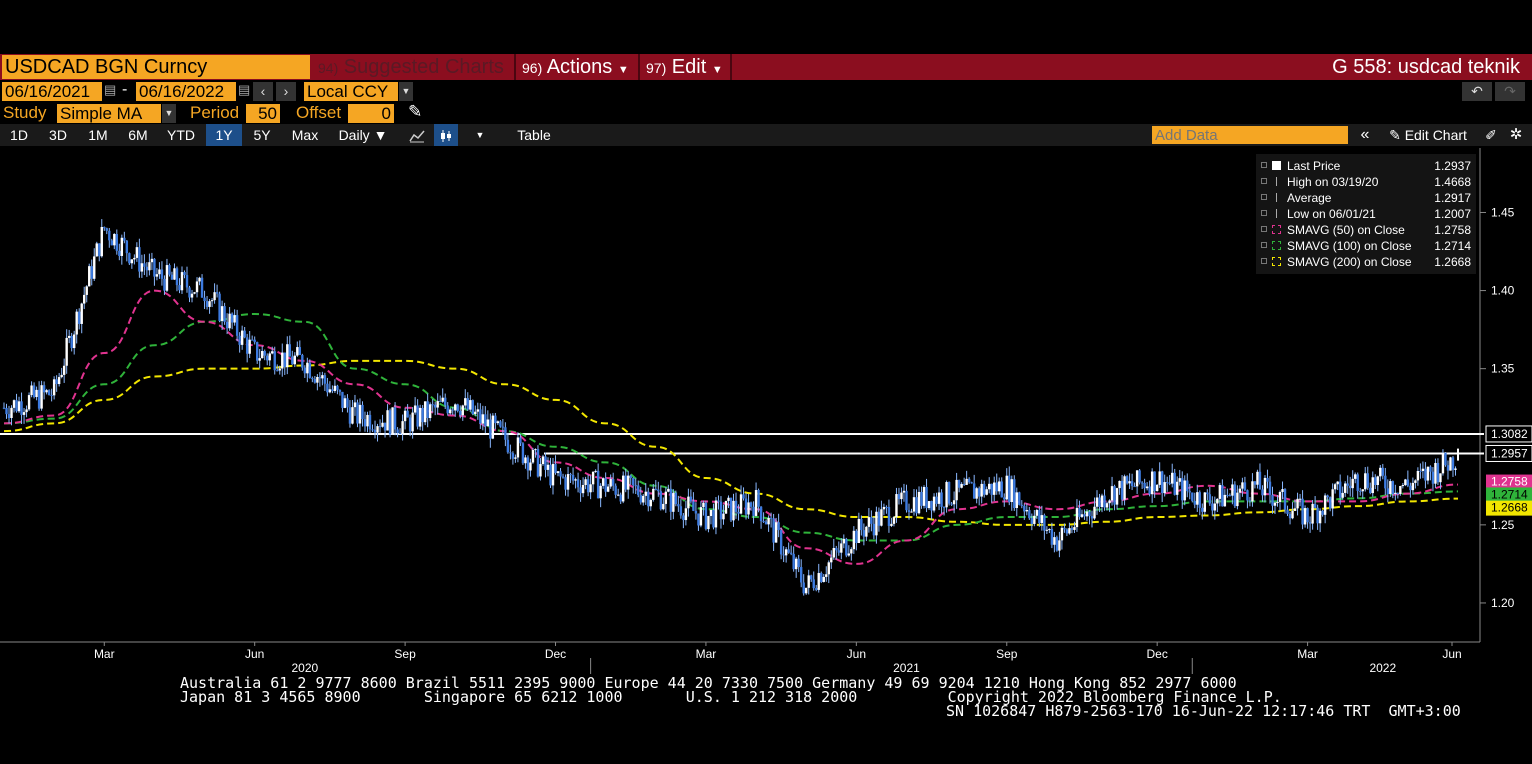 The image size is (1532, 764). Describe the element at coordinates (263, 91) in the screenshot. I see `prev-period-button: ‹` at that location.